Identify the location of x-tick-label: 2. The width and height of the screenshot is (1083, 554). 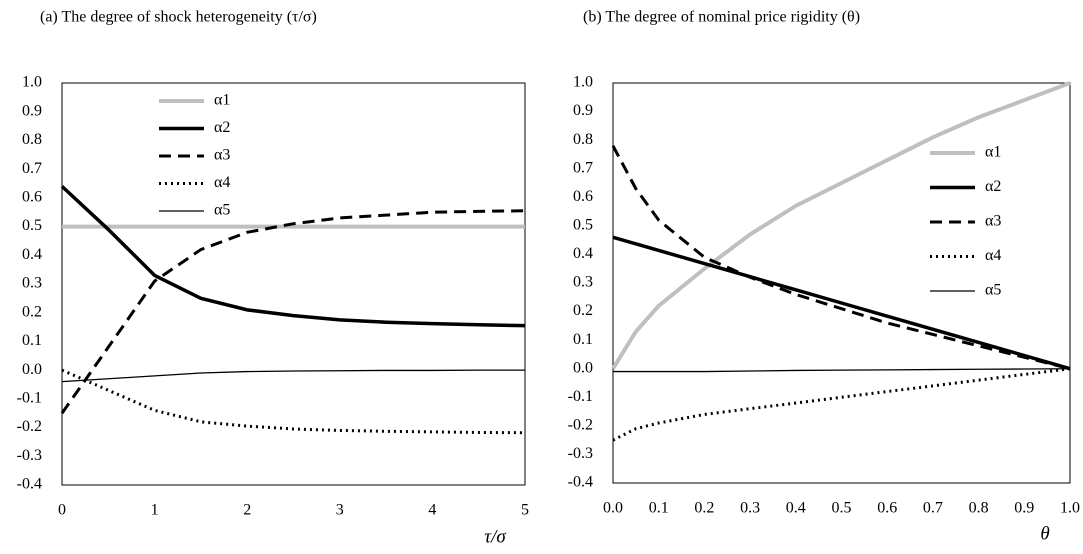
(247, 510).